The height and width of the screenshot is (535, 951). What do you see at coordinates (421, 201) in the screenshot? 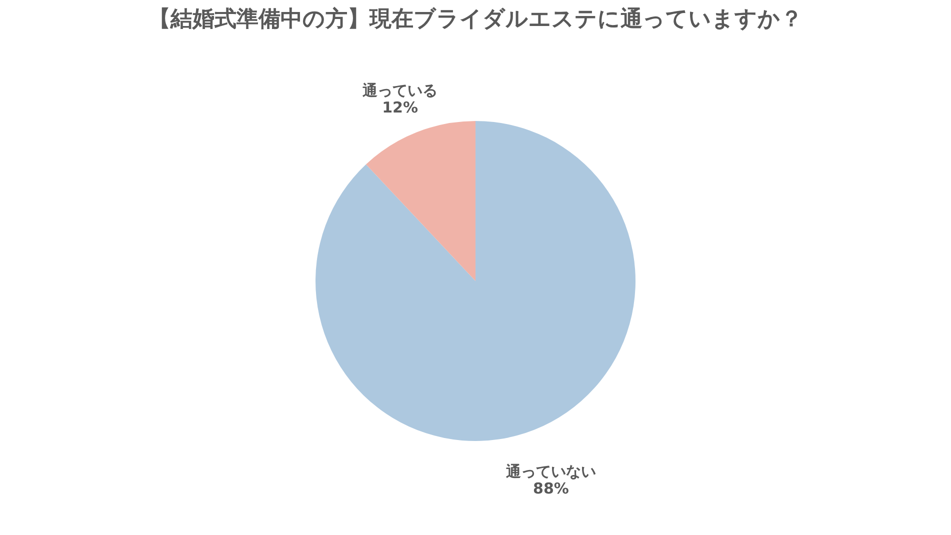
I see `pie-slice` at bounding box center [421, 201].